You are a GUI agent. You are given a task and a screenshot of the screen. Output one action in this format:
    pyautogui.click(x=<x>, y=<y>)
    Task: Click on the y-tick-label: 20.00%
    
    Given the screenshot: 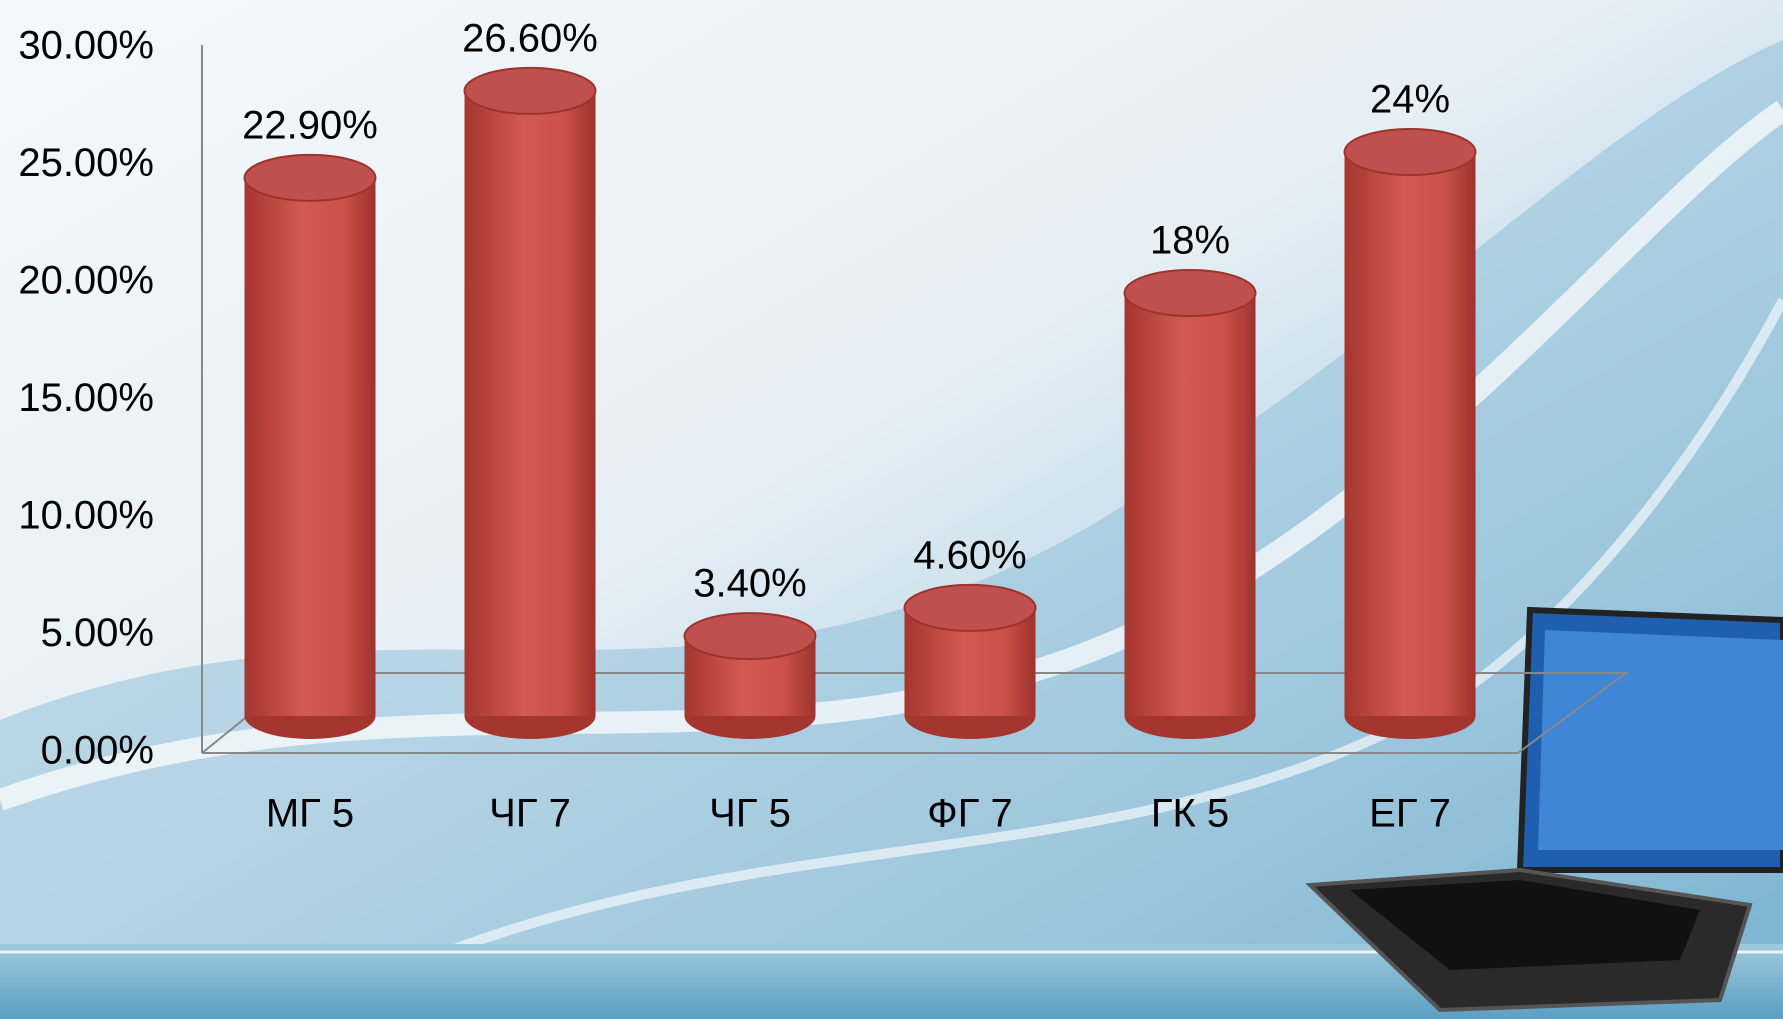 What is the action you would take?
    pyautogui.click(x=86, y=281)
    